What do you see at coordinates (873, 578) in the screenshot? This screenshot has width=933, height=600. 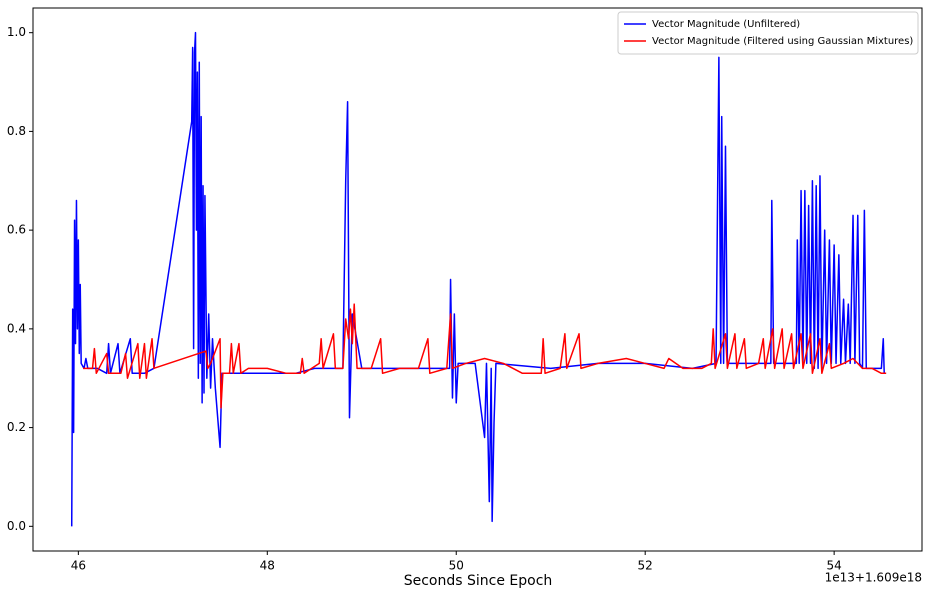 I see `x-offset-label: 1e13+1.609e18` at bounding box center [873, 578].